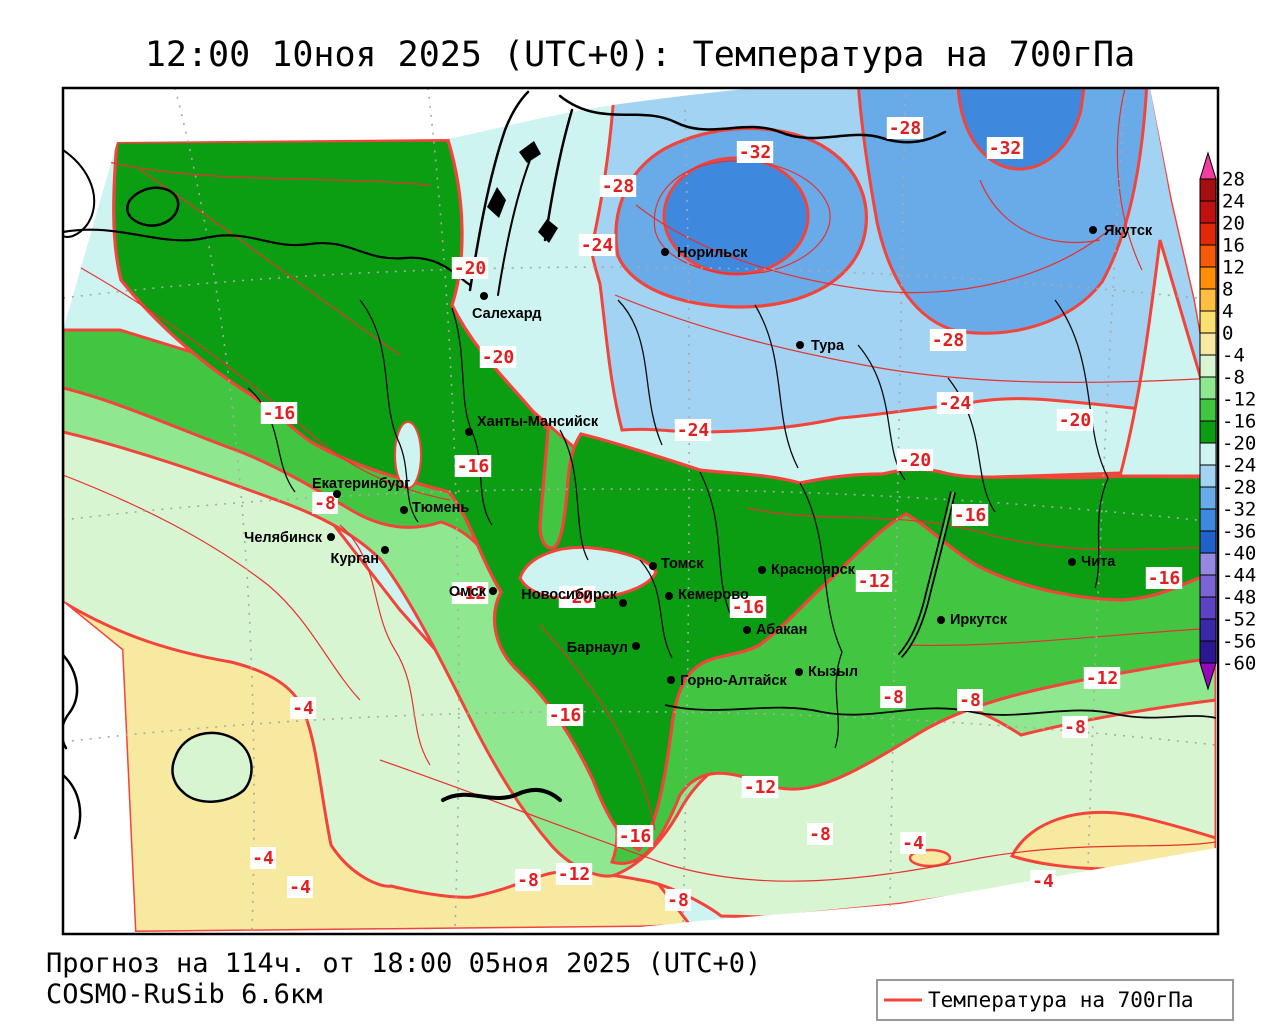 This screenshot has height=1024, width=1280. Describe the element at coordinates (283, 538) in the screenshot. I see `city-label: Челябинск` at that location.